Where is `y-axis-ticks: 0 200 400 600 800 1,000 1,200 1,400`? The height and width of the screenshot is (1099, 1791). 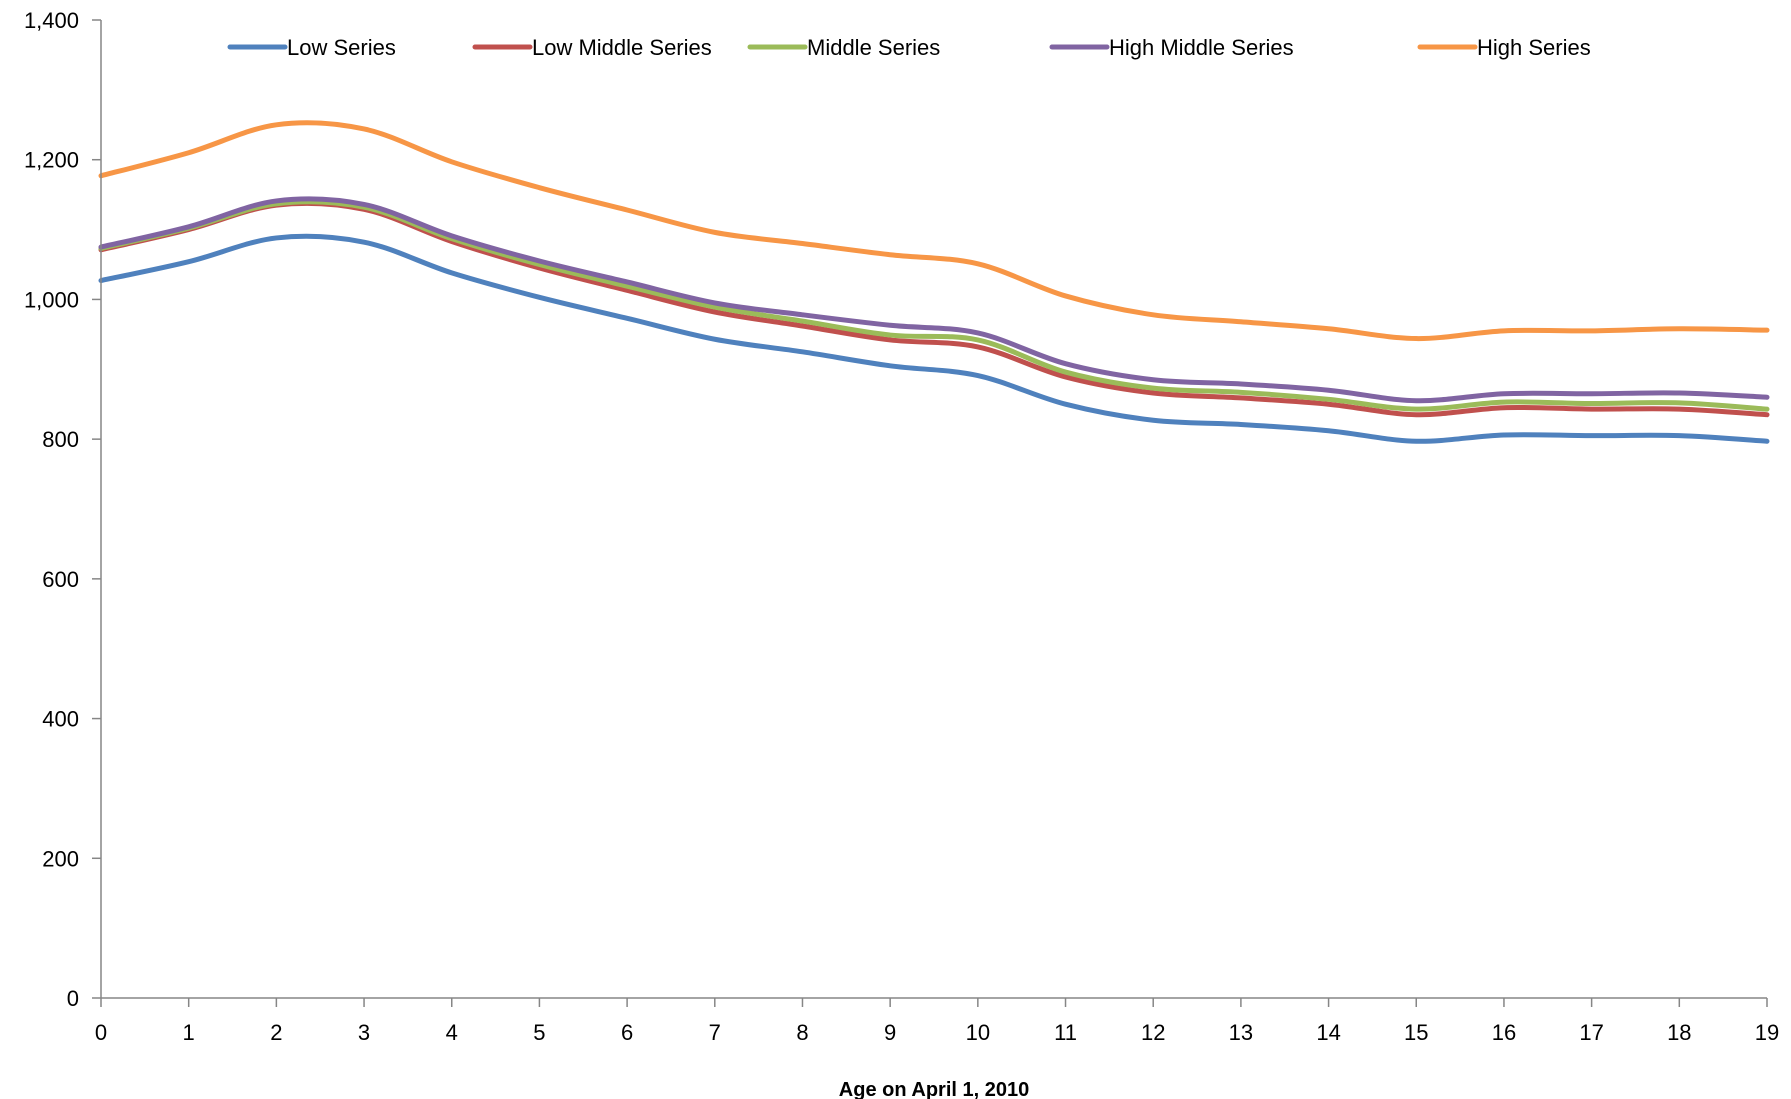 y-axis-ticks: 0 200 400 600 800 1,000 1,200 1,400 is located at coordinates (62, 509).